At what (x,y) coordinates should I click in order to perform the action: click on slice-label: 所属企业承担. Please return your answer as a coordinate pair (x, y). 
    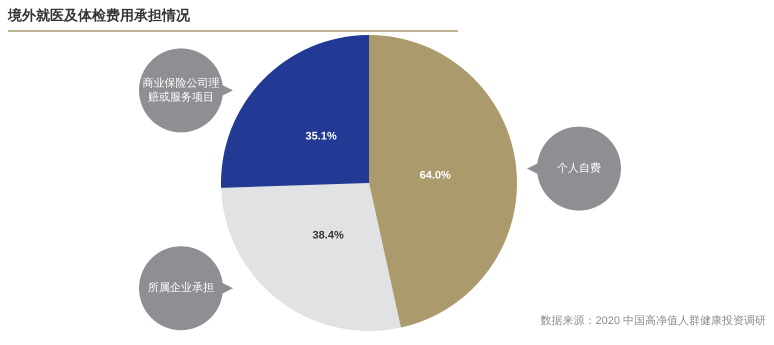
    Looking at the image, I should click on (181, 287).